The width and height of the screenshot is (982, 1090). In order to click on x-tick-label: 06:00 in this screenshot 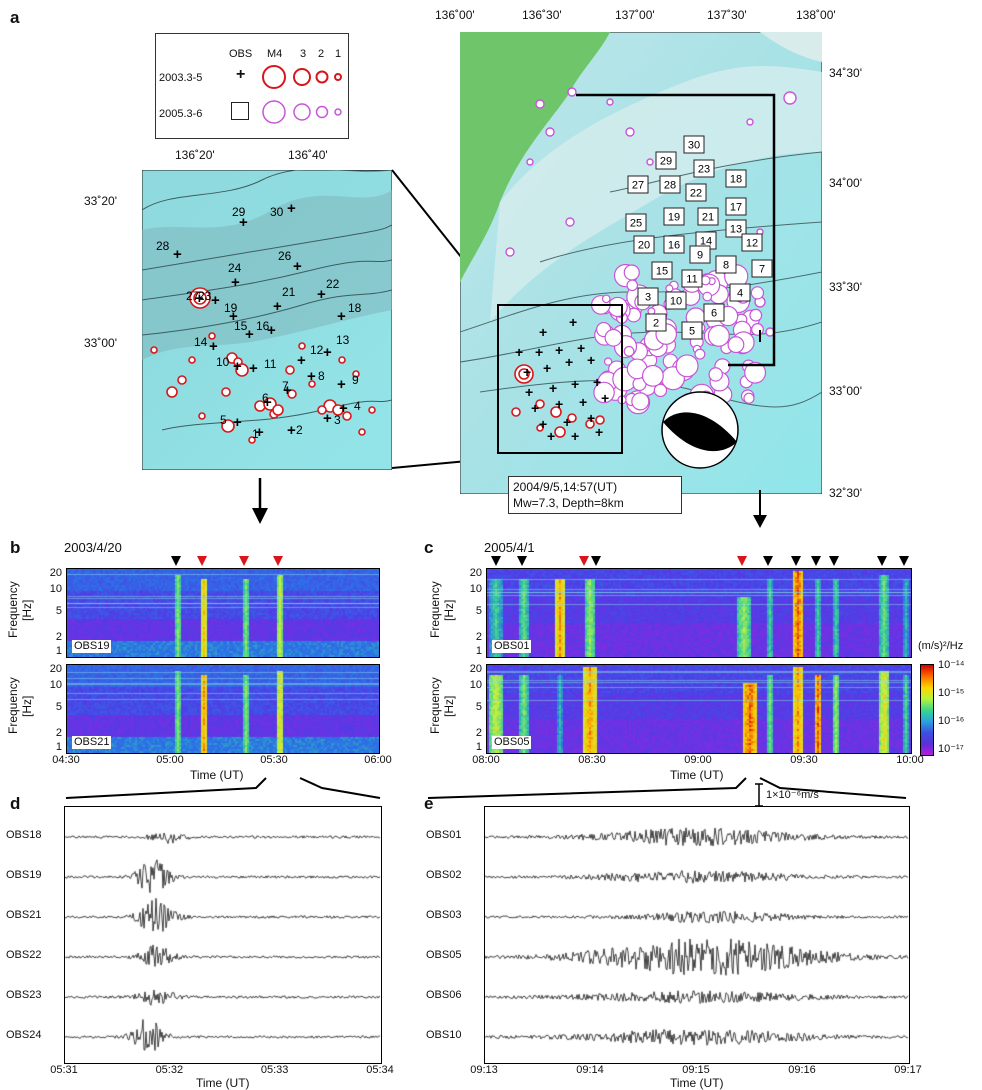, I will do `click(378, 760)`.